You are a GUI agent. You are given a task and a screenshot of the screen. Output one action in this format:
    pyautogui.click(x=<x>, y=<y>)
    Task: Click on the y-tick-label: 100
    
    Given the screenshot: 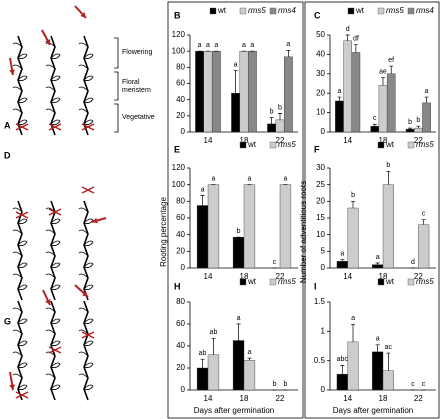 What is the action you would take?
    pyautogui.click(x=179, y=184)
    